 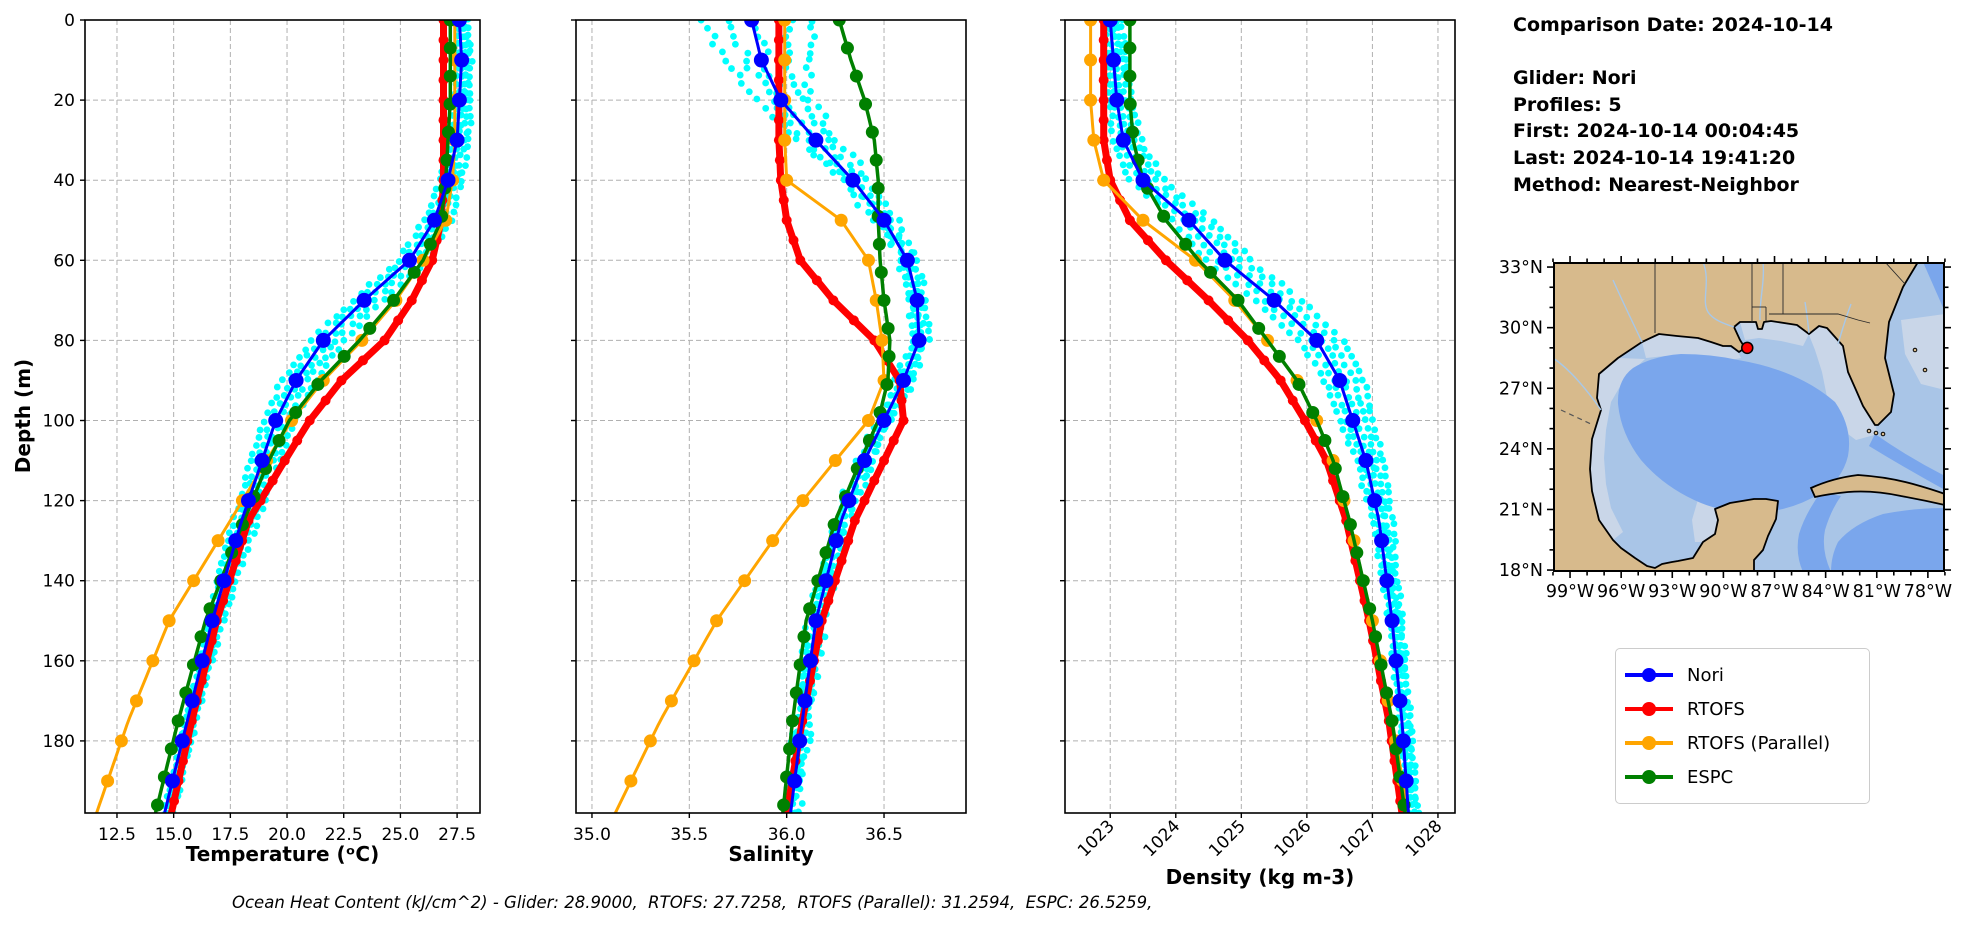 I want to click on map-lon-label: 78°W, so click(x=1928, y=592).